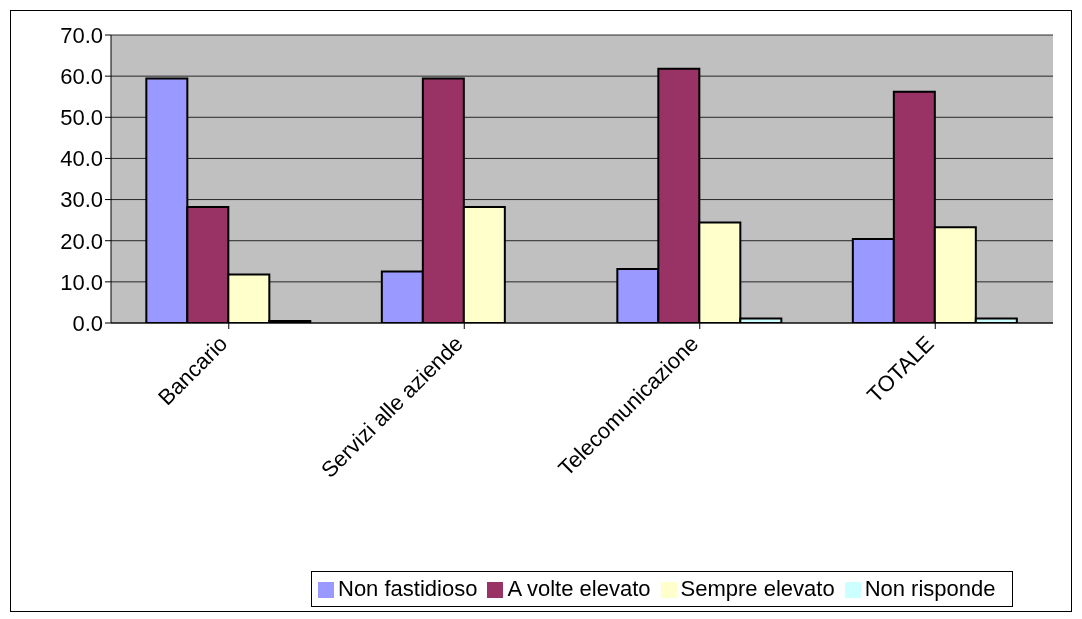 The image size is (1082, 619). I want to click on y-tick-label: 20.0, so click(81, 241).